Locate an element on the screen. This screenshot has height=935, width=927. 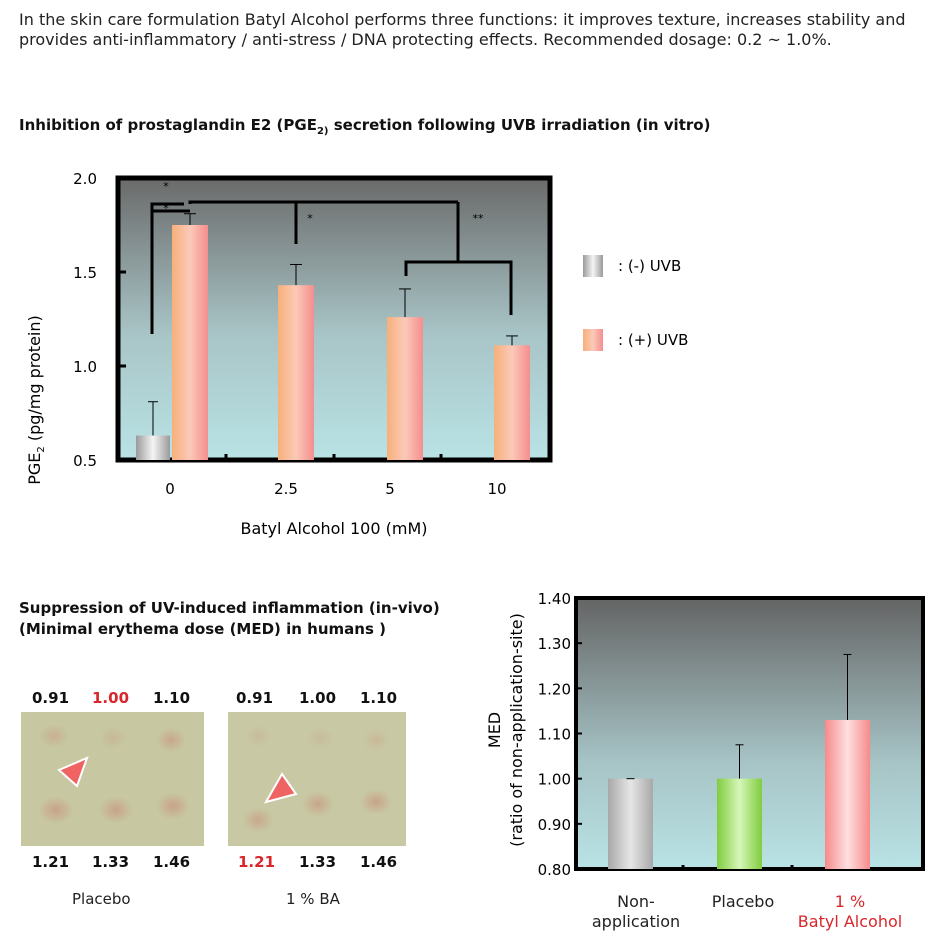
photo2-bottom-label-2: 1.33 is located at coordinates (318, 862).